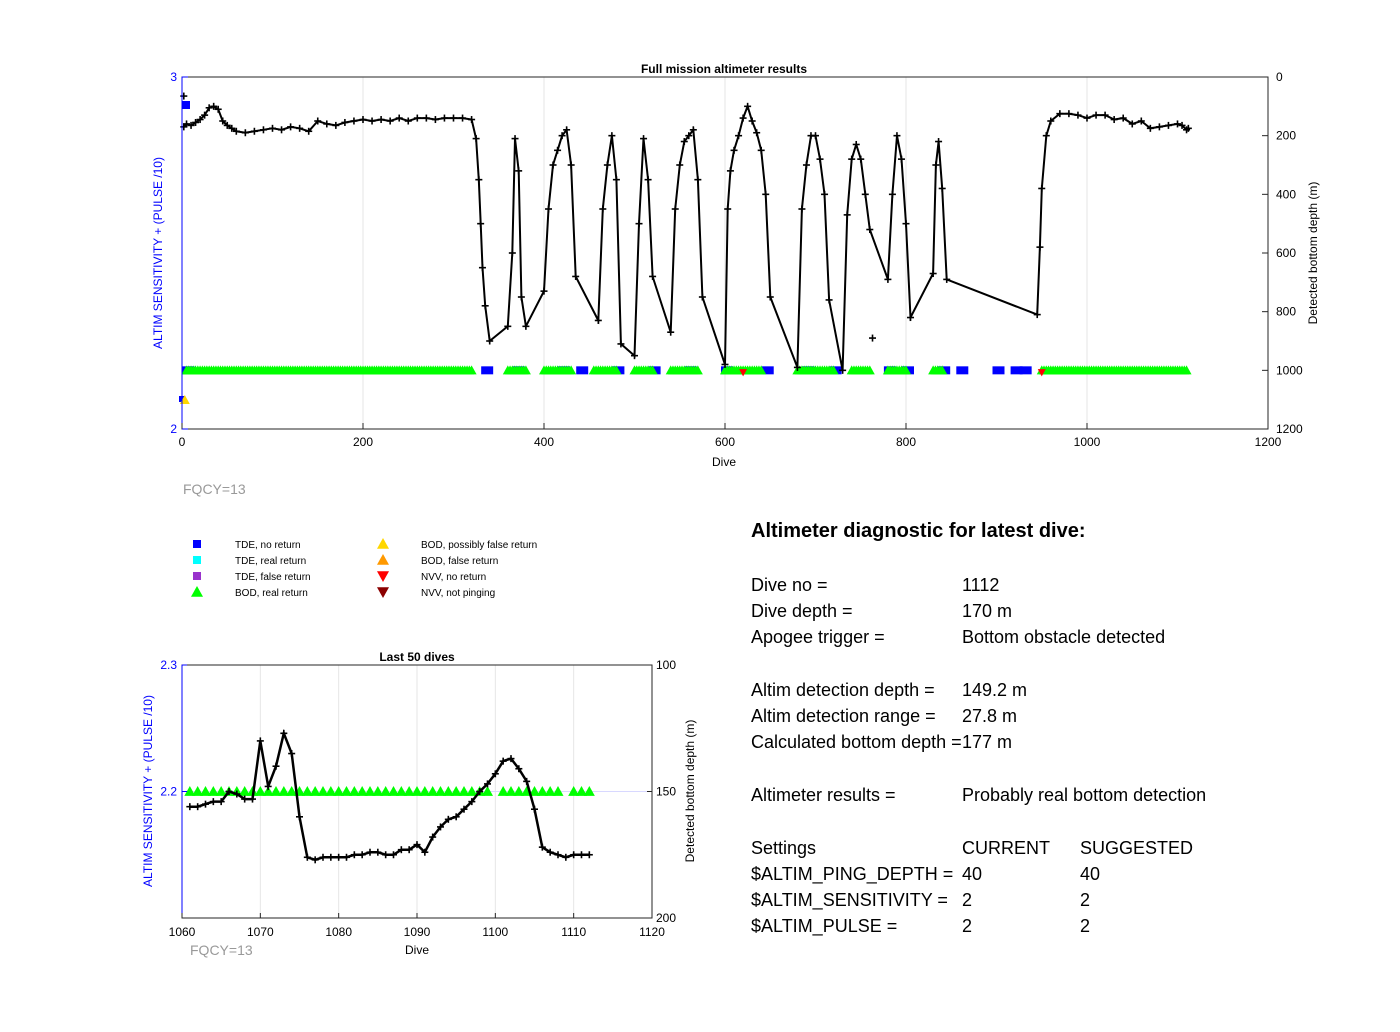  Describe the element at coordinates (1289, 370) in the screenshot. I see `main-right-tick-label: 1000` at that location.